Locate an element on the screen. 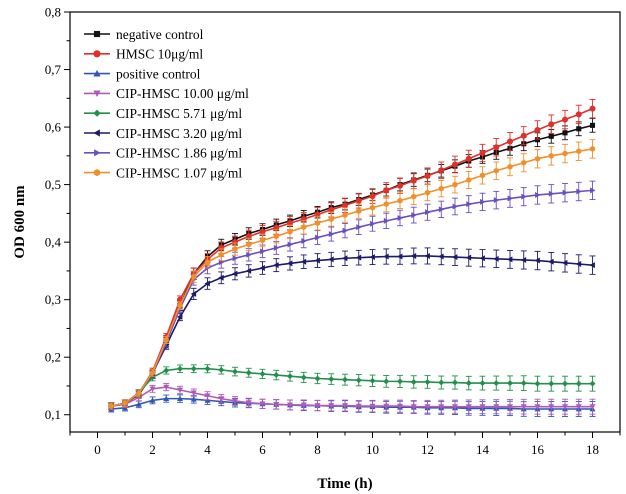 This screenshot has width=626, height=494. legend-item-4: CIP-HMSC 10.00 μg/ml is located at coordinates (166, 93).